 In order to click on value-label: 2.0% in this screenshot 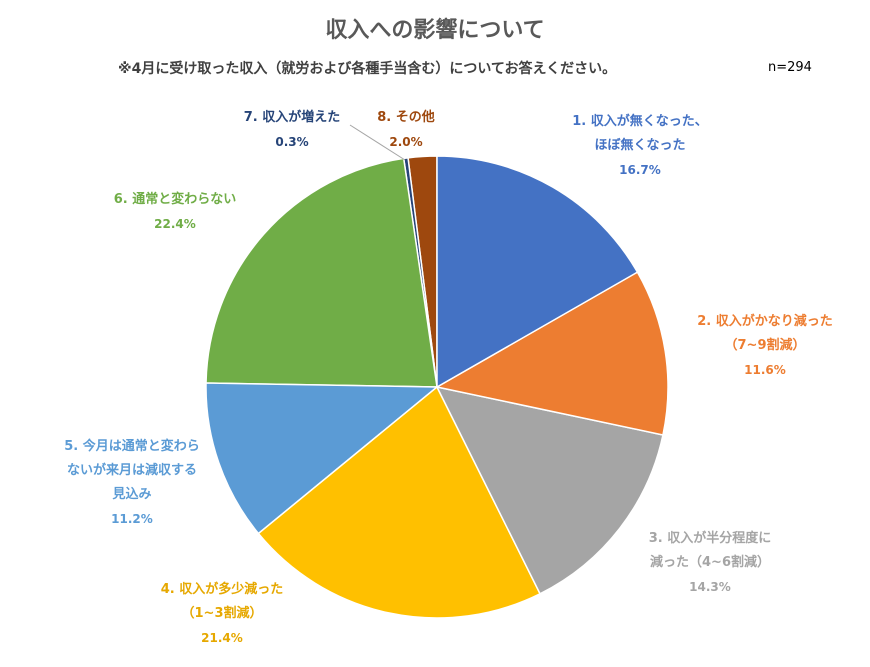, I will do `click(406, 142)`.